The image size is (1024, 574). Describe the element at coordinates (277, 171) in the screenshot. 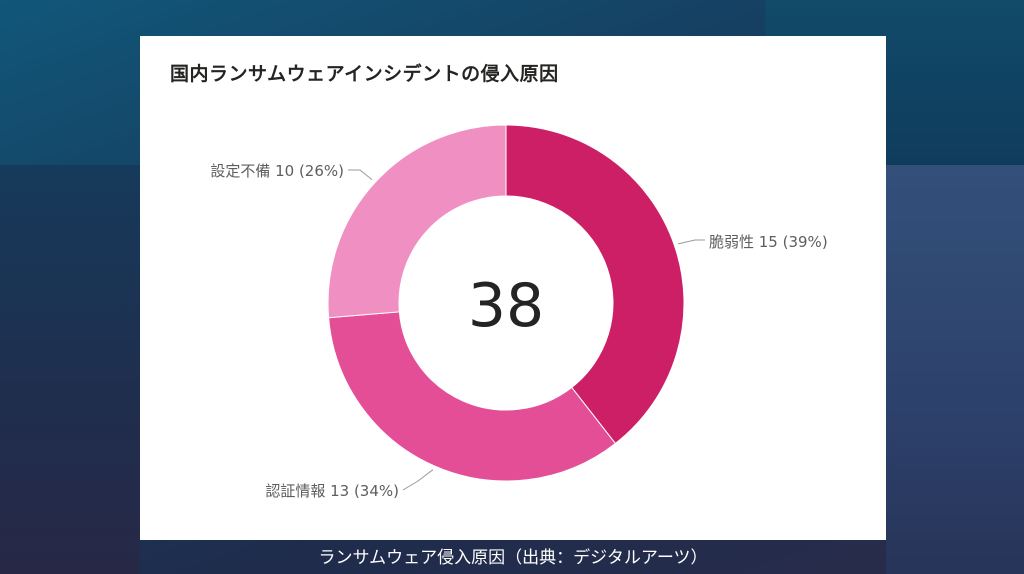

I see `data-label: 設定不備 10 (26%)` at that location.